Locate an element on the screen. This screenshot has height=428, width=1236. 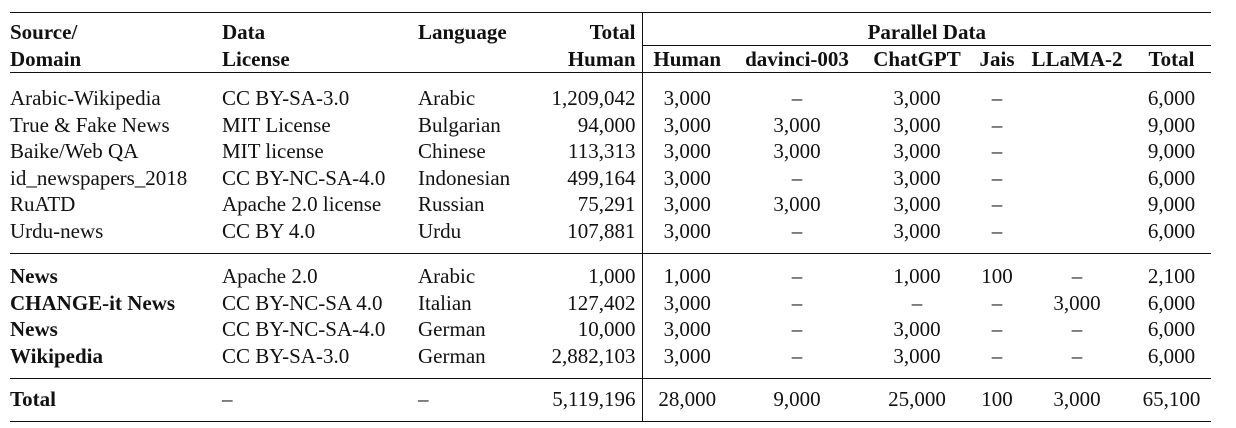
top-rule is located at coordinates (610, 12).